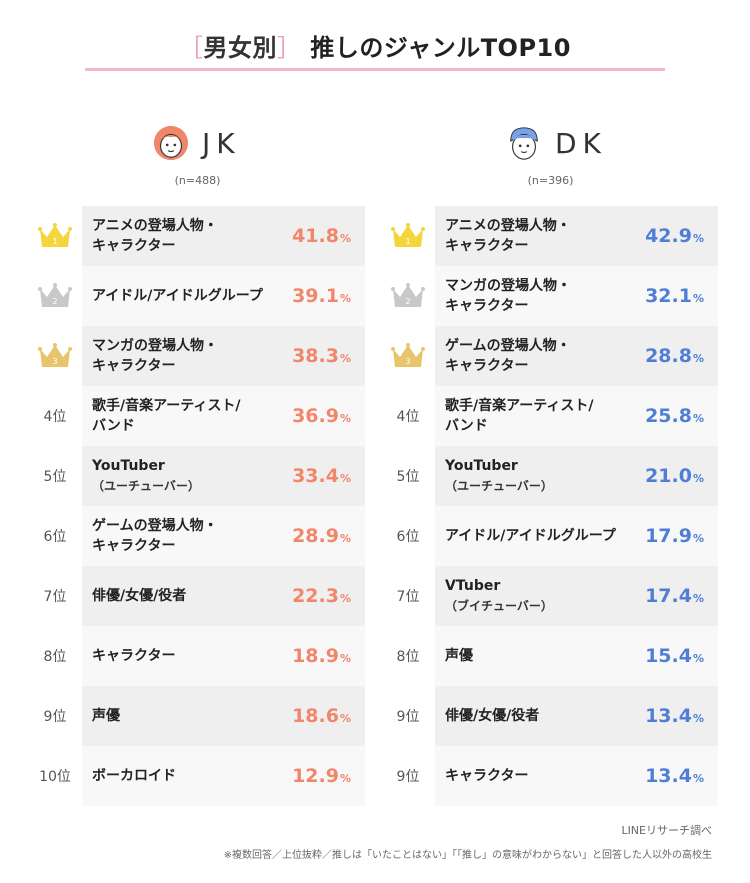  What do you see at coordinates (674, 776) in the screenshot?
I see `value-label: 13.4%` at bounding box center [674, 776].